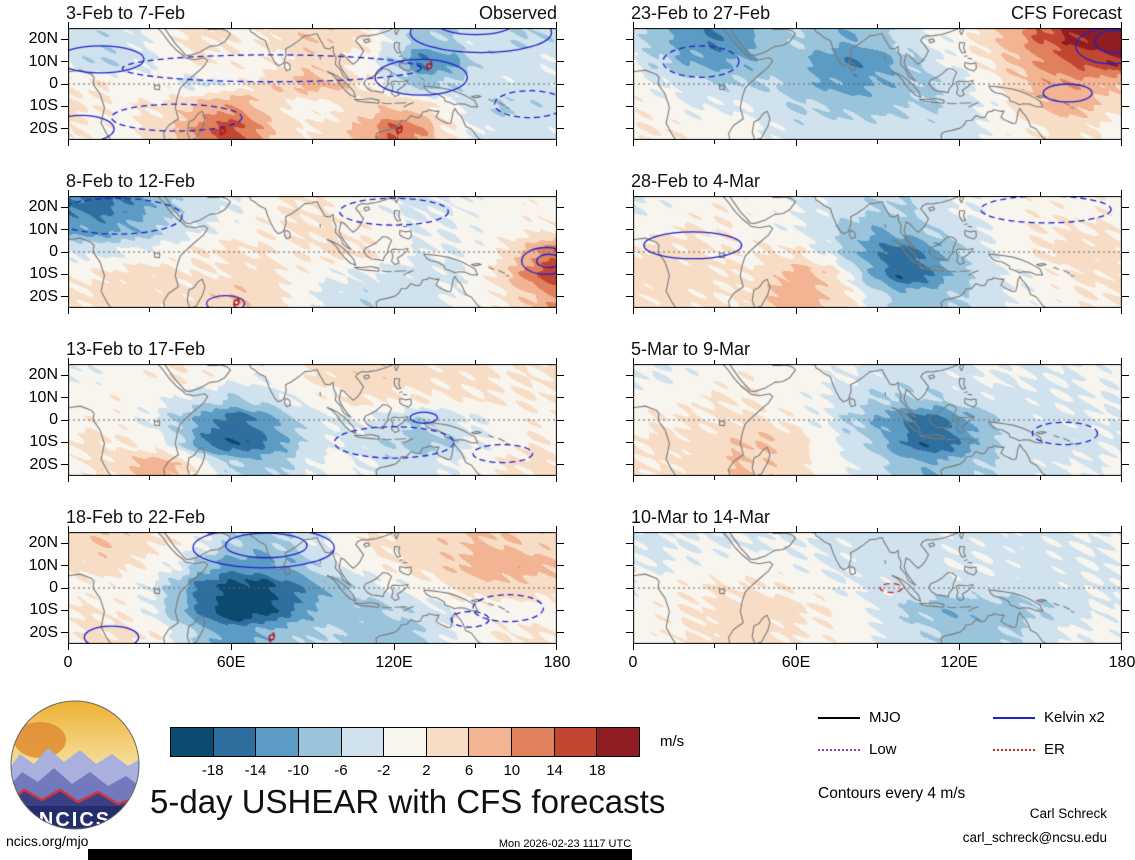 The height and width of the screenshot is (860, 1135). Describe the element at coordinates (405, 753) in the screenshot. I see `colorbar: -18 -14 -10 -6 -2 2 6 10 14 18` at that location.